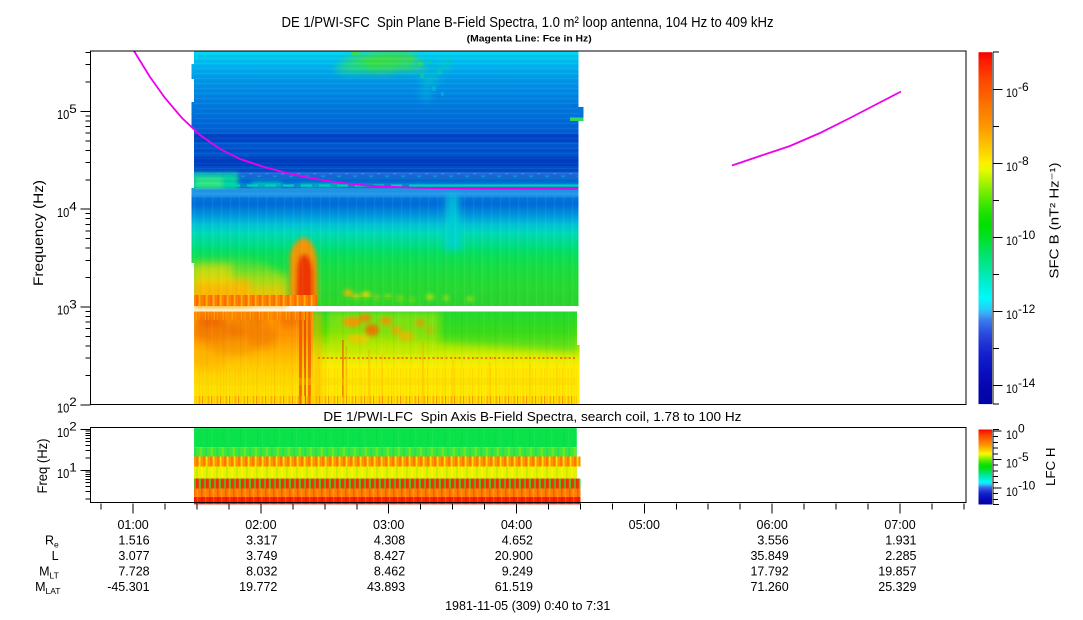 This screenshot has width=1083, height=620. I want to click on svg-text: 3, so click(73, 304).